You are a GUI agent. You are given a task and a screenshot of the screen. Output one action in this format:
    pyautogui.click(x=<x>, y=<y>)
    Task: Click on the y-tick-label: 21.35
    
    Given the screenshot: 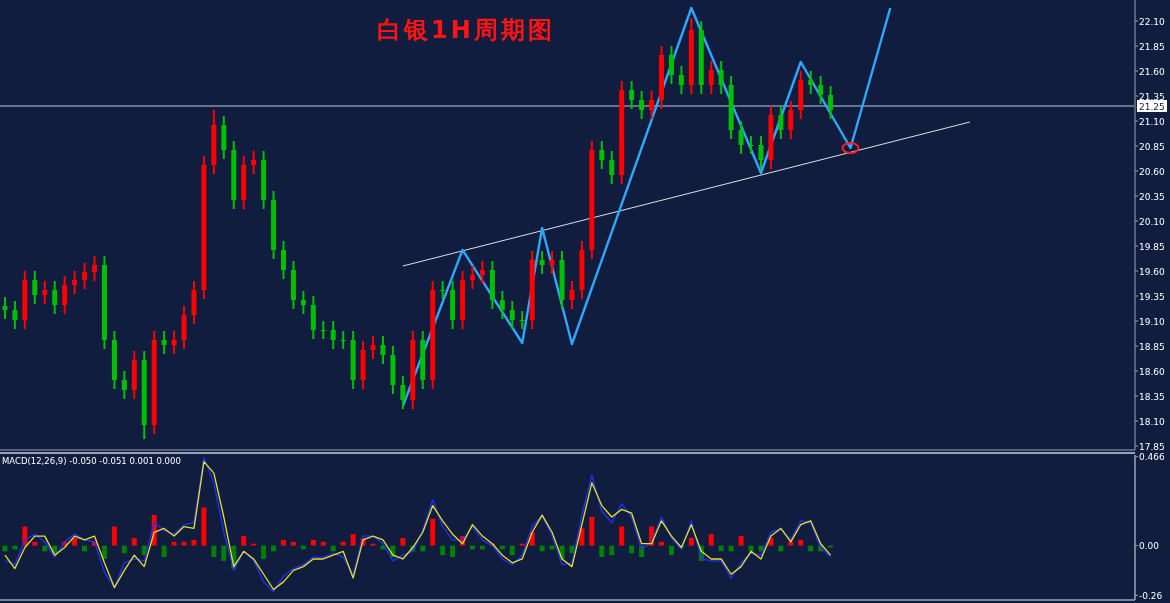 What is the action you would take?
    pyautogui.click(x=1152, y=96)
    